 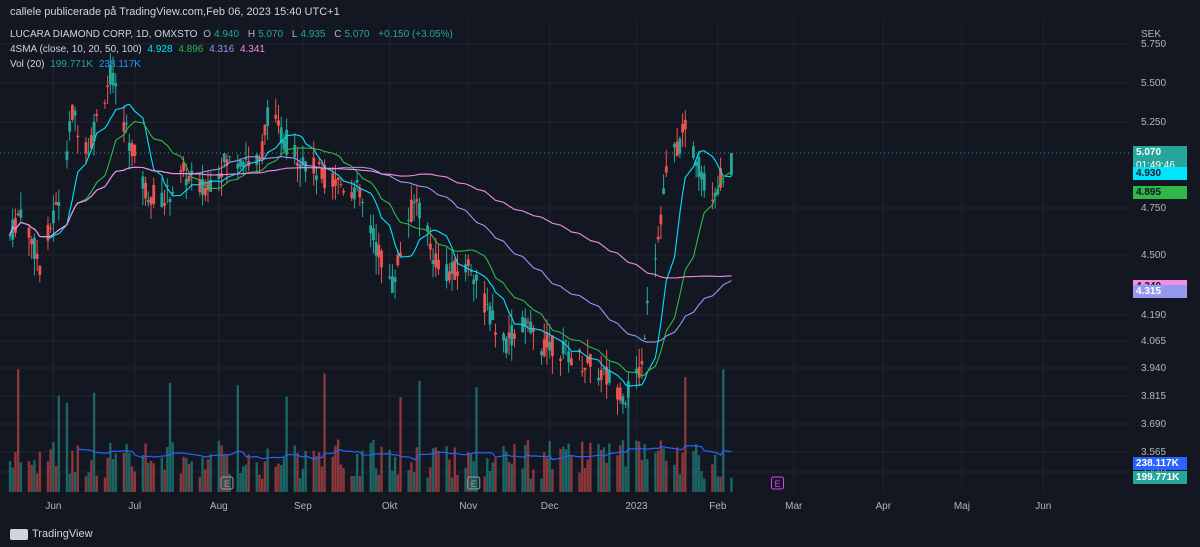 I want to click on earnings-marker, so click(x=227, y=483).